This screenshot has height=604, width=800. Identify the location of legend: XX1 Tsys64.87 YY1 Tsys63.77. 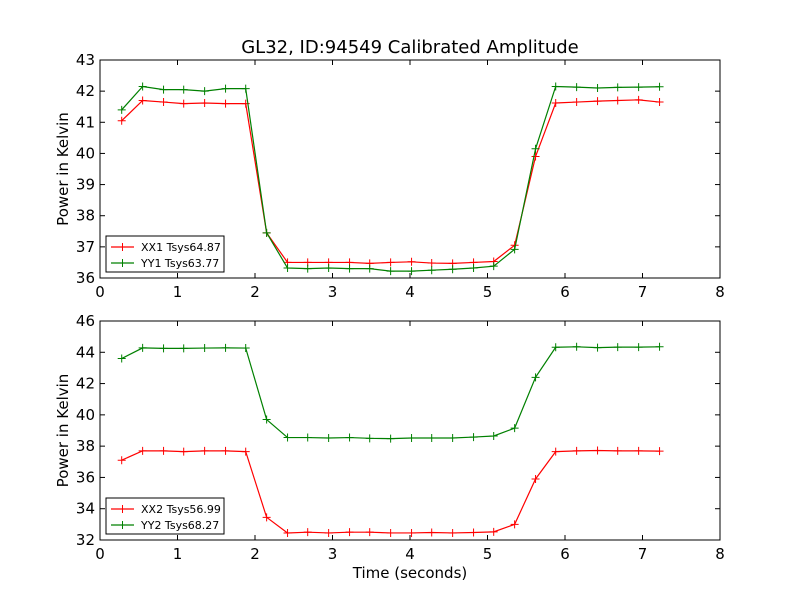
(165, 254).